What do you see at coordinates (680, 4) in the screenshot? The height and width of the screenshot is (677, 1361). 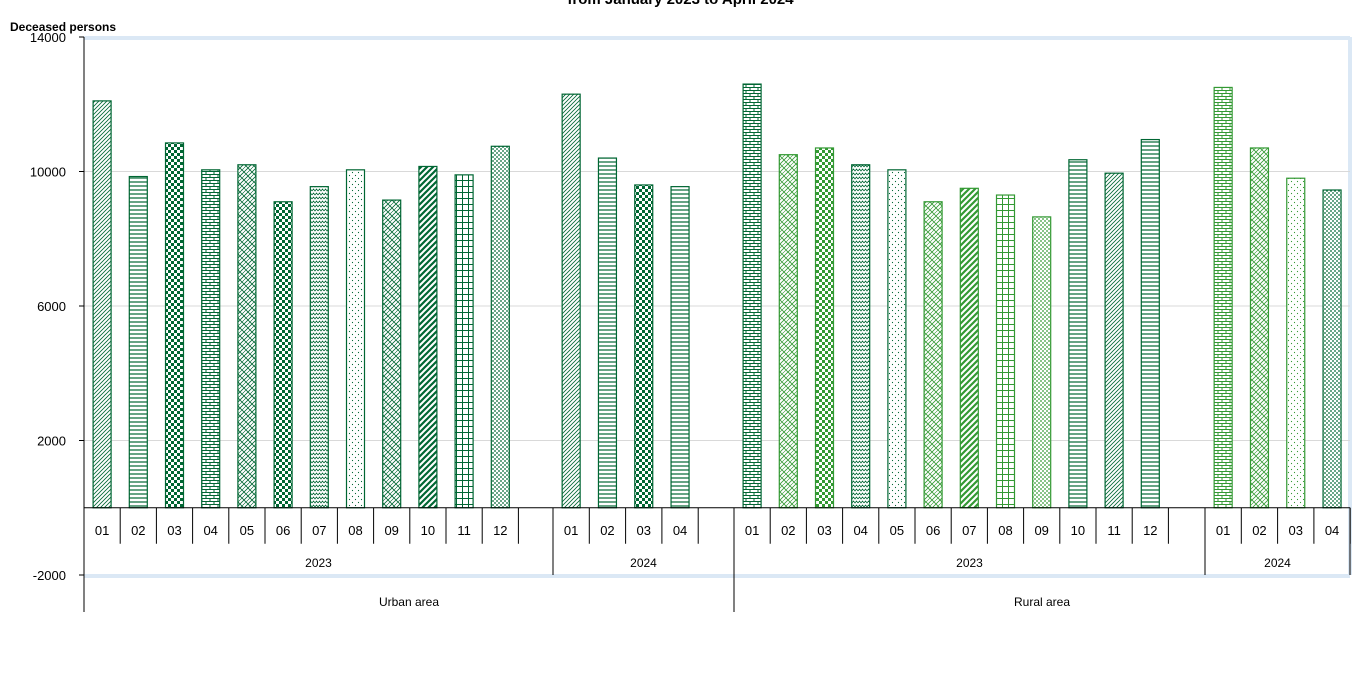 I see `chart-title: from January 2023 to April 2024` at bounding box center [680, 4].